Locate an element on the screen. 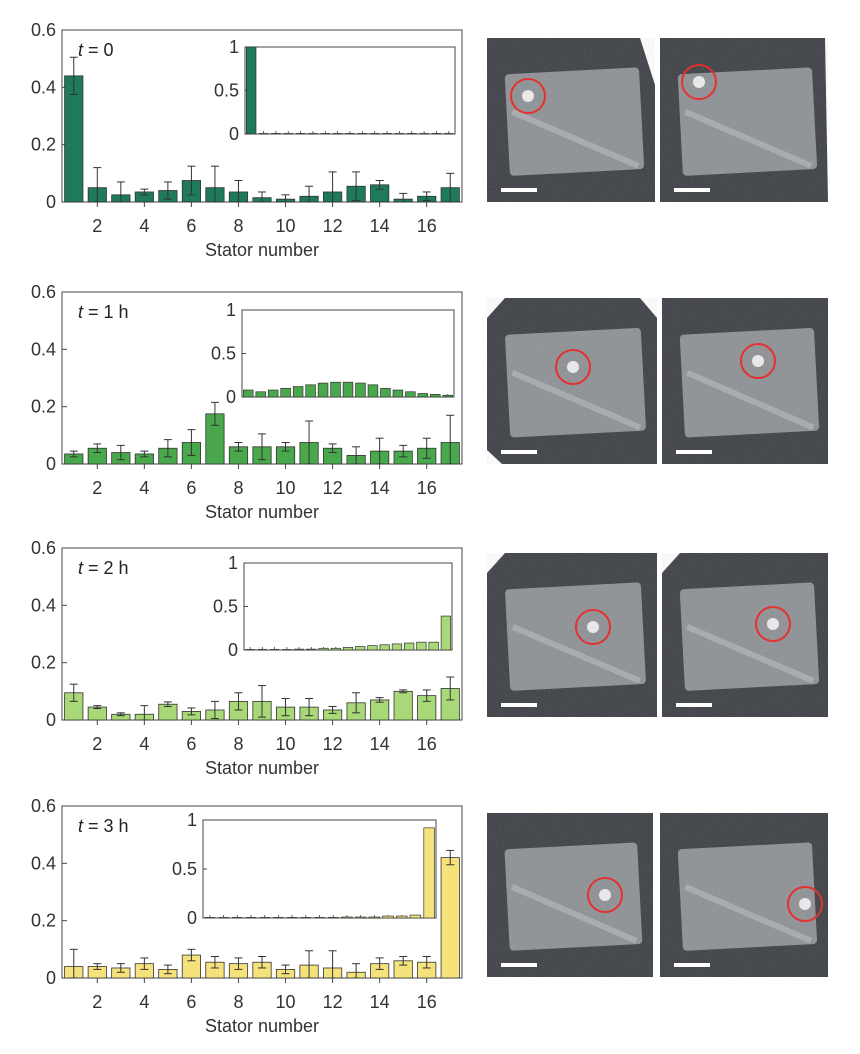 This screenshot has height=1054, width=860. inset-y-tick-label: 0 is located at coordinates (231, 397).